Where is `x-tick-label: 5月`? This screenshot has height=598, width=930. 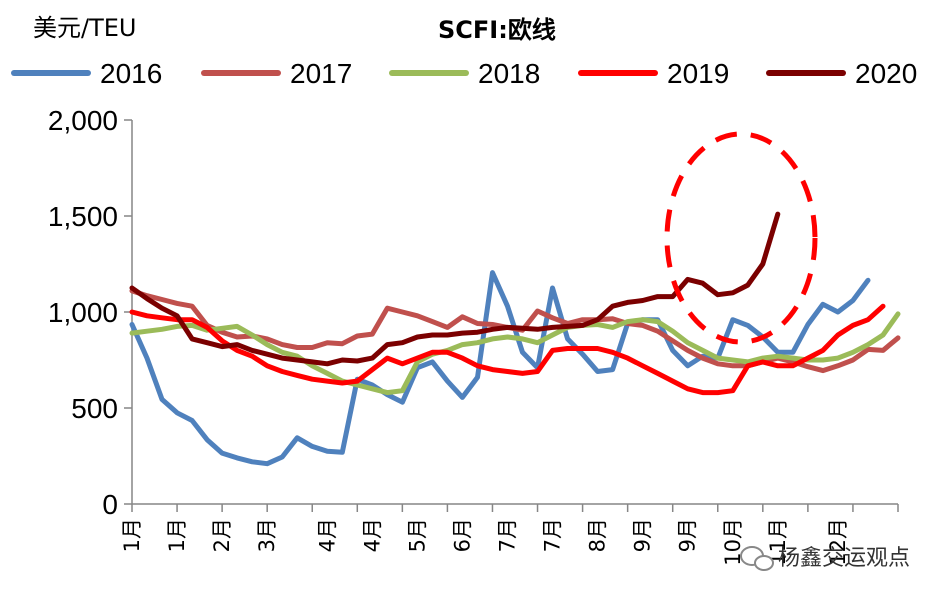 x-tick-label: 5月 is located at coordinates (417, 535).